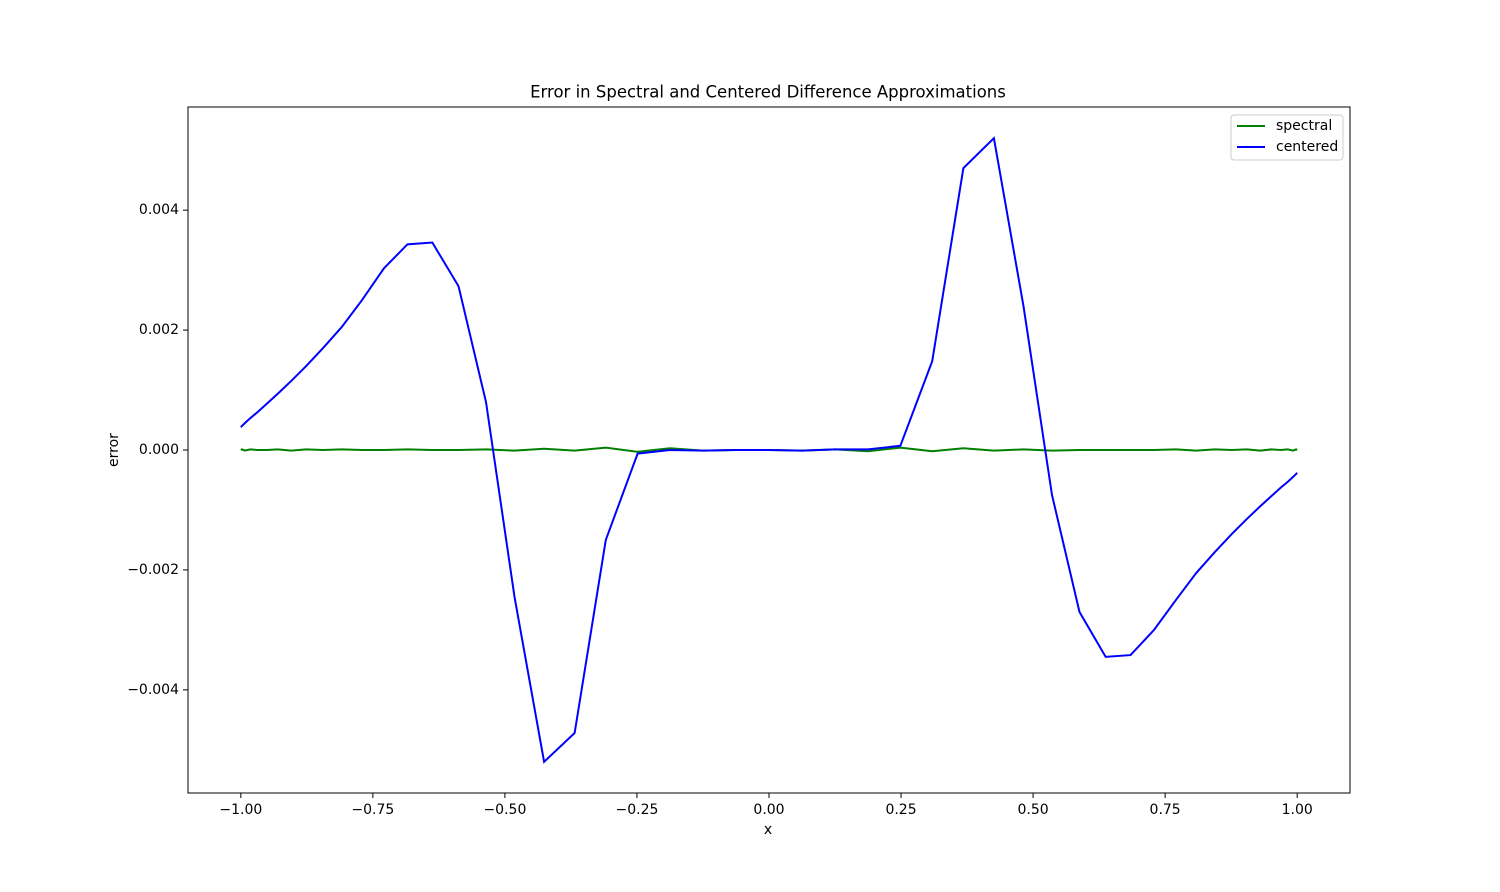 The height and width of the screenshot is (892, 1500). I want to click on x-tick-label: 0.00, so click(768, 810).